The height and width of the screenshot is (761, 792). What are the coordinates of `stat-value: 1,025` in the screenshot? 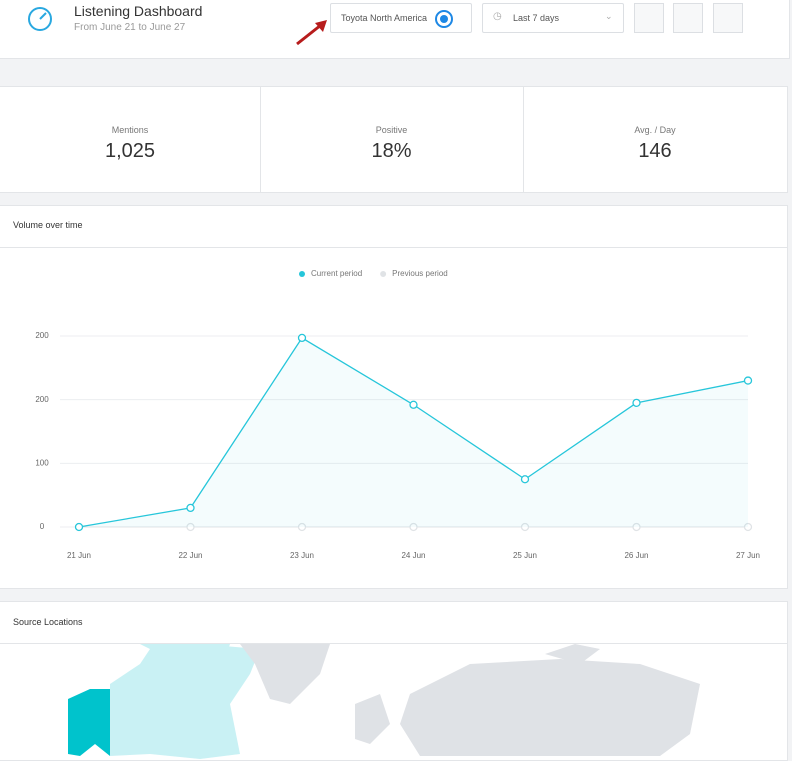 It's located at (130, 151).